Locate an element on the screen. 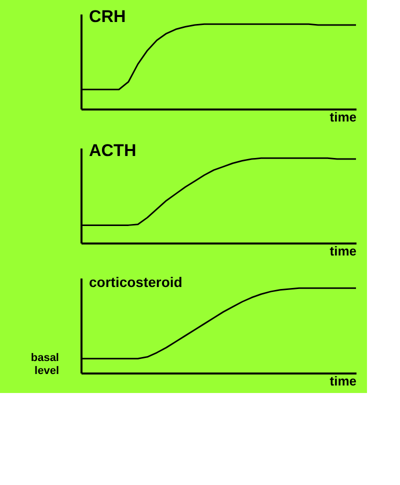  chart-title: CRH is located at coordinates (107, 16).